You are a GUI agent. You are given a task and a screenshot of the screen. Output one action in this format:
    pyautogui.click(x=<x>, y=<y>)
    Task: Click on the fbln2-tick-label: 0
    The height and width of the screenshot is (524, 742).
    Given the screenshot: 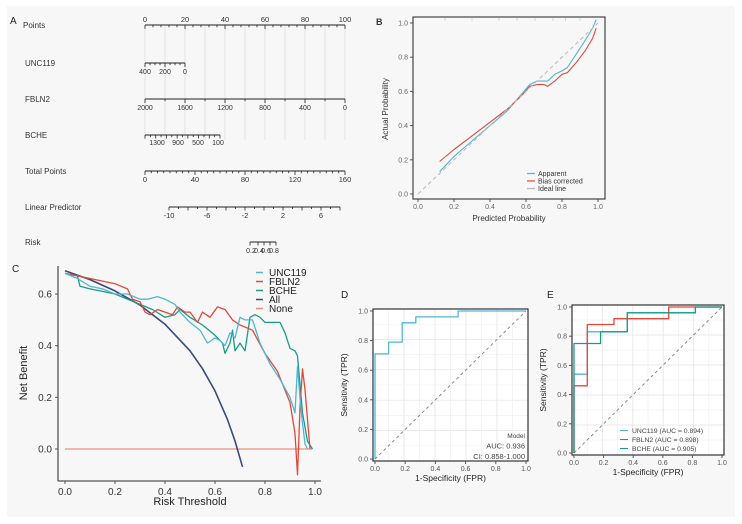 What is the action you would take?
    pyautogui.click(x=345, y=108)
    